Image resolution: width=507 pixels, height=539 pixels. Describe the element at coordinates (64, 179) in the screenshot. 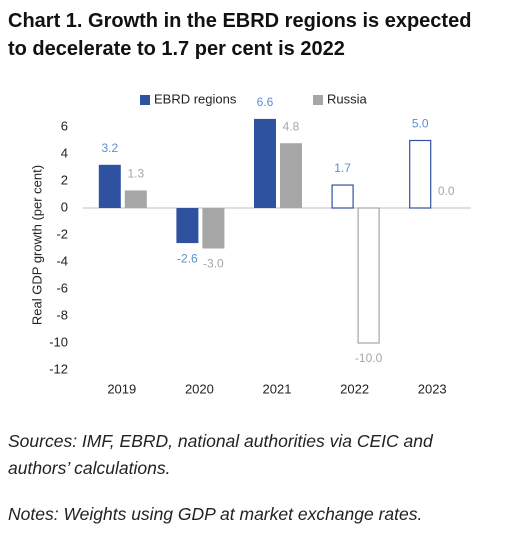

I see `y-tick-label: 2` at that location.